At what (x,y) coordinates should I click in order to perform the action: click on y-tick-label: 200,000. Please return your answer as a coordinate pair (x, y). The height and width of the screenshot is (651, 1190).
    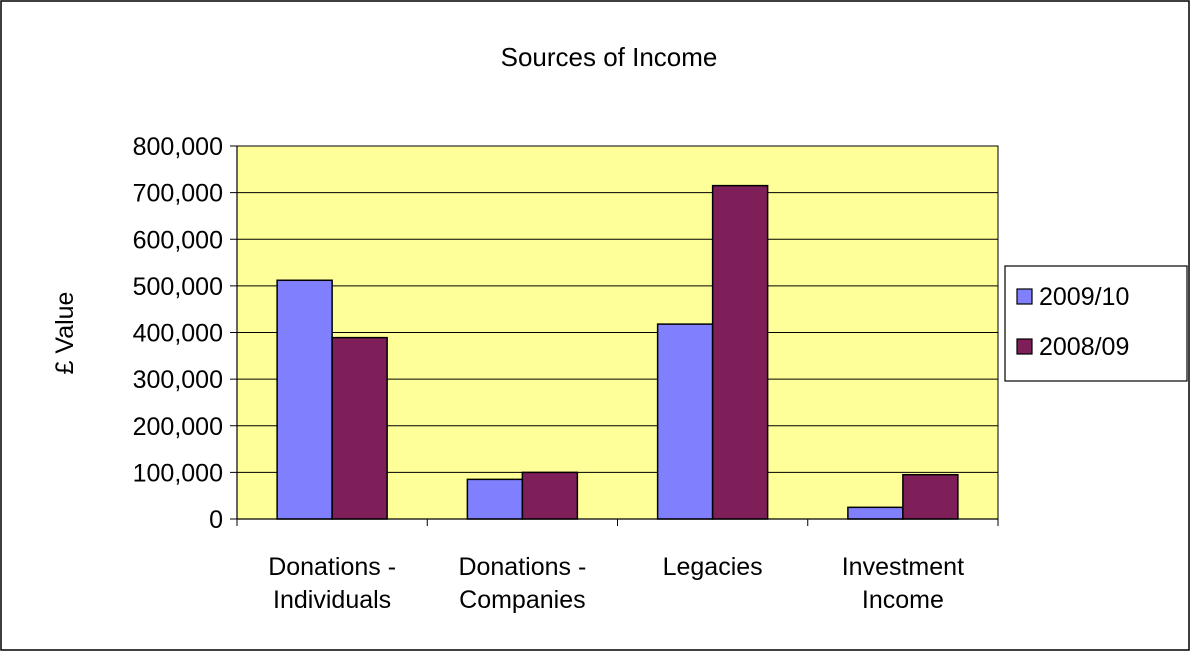
    Looking at the image, I should click on (178, 427).